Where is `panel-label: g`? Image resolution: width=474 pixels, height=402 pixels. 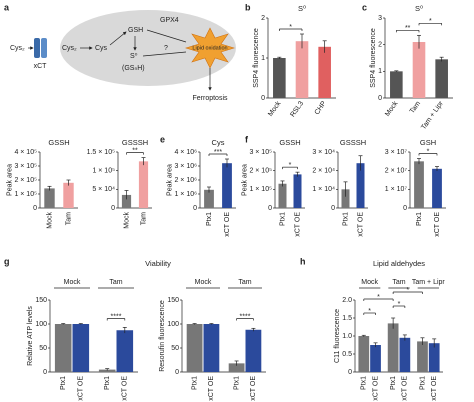
panel-label: g is located at coordinates (7, 261).